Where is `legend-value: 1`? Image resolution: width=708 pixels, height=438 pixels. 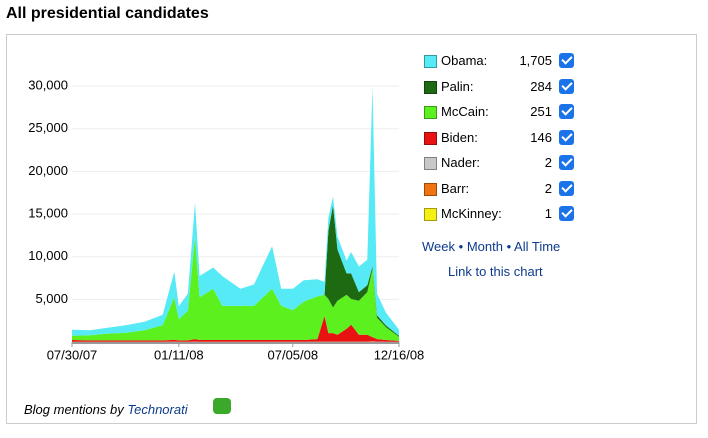
legend-value: 1 is located at coordinates (548, 213).